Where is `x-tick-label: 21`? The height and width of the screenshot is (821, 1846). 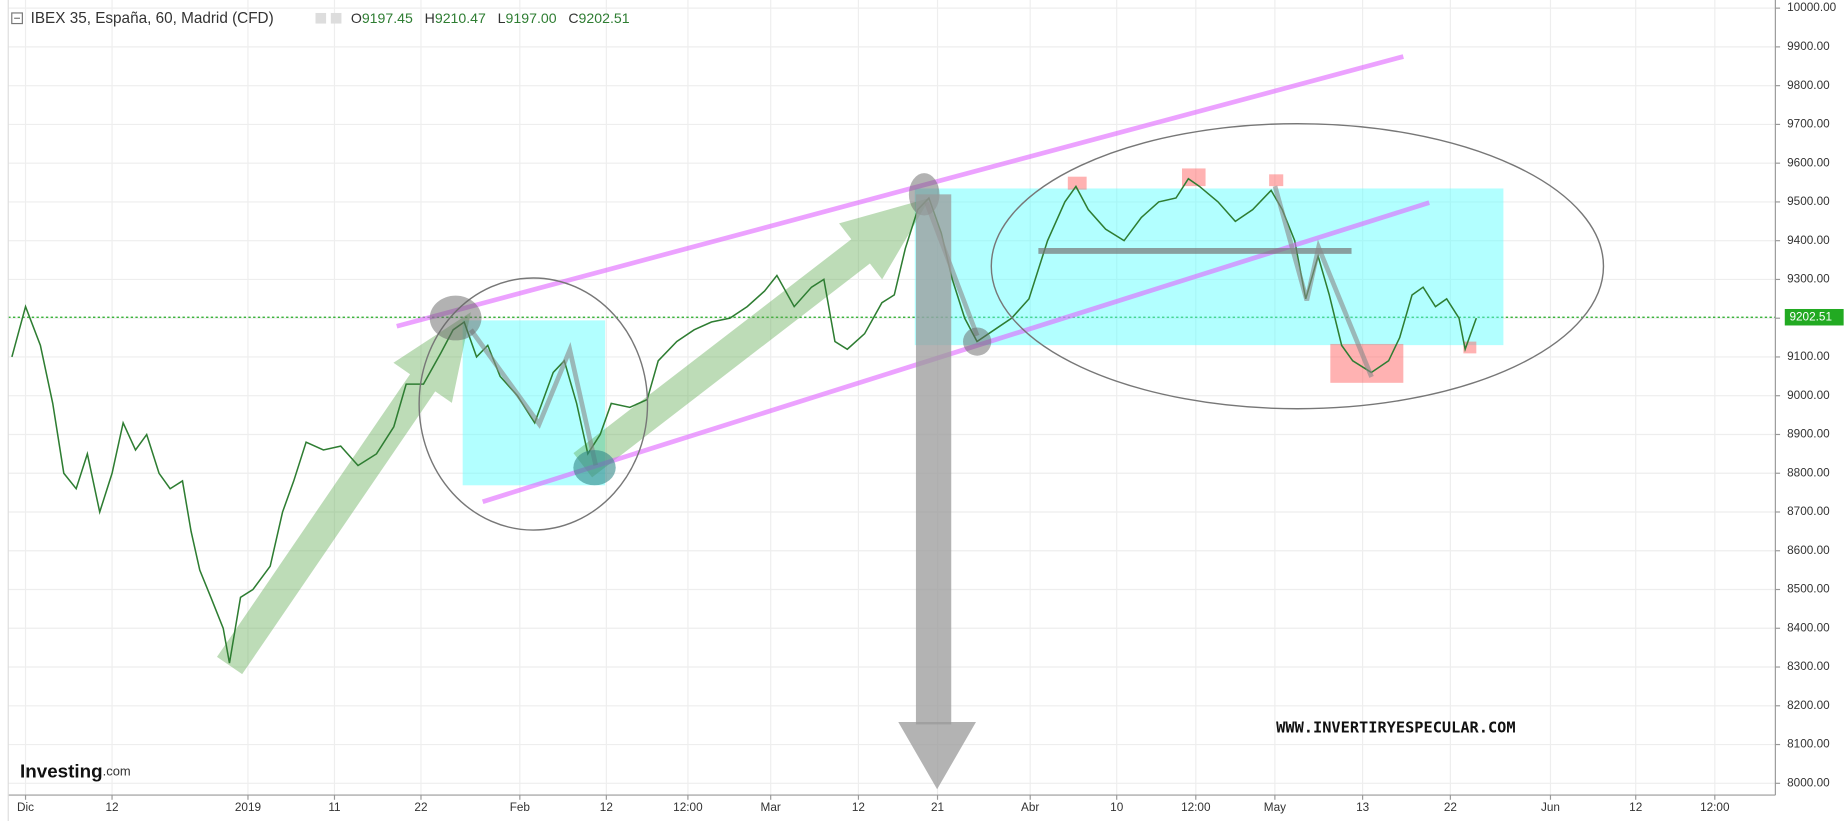
x-tick-label: 21 is located at coordinates (937, 807).